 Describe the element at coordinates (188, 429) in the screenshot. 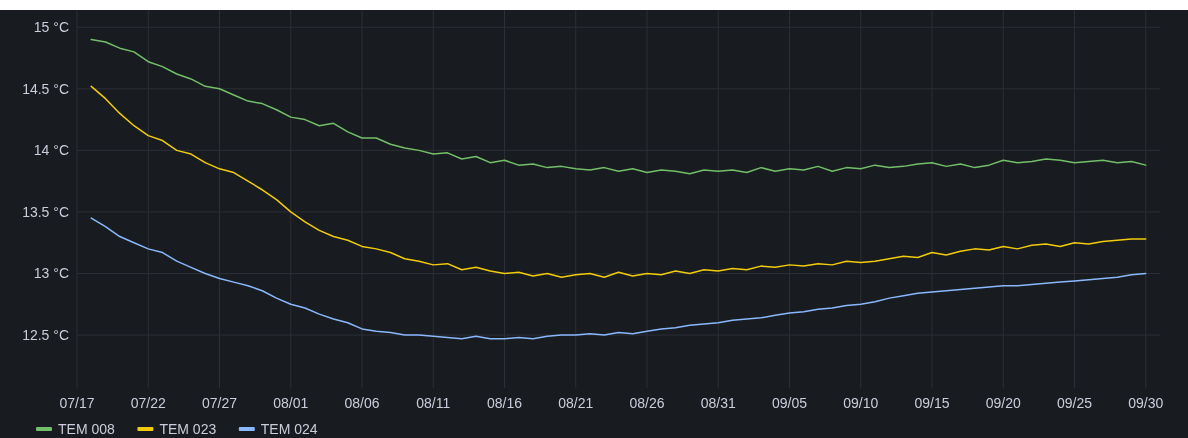

I see `legend-label: TEM 023` at that location.